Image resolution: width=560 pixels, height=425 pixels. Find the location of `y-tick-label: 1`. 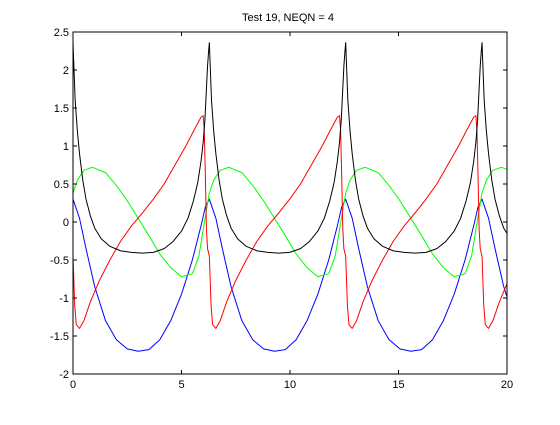

y-tick-label: 1 is located at coordinates (66, 147).